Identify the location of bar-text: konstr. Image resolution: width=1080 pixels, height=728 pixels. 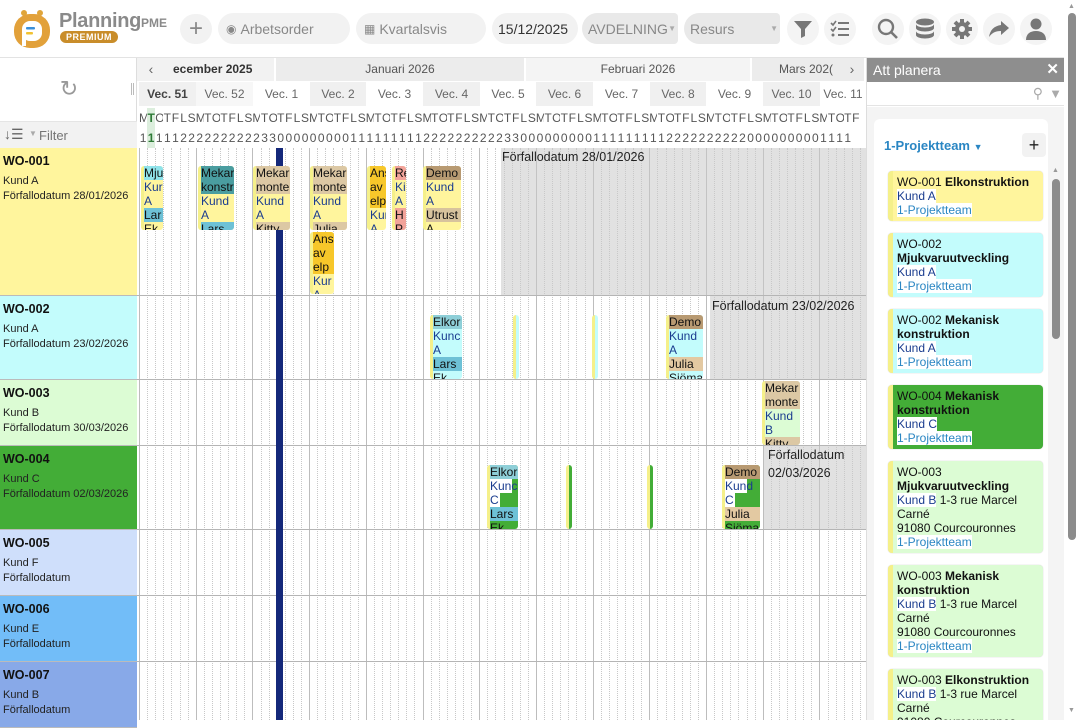
(217, 187).